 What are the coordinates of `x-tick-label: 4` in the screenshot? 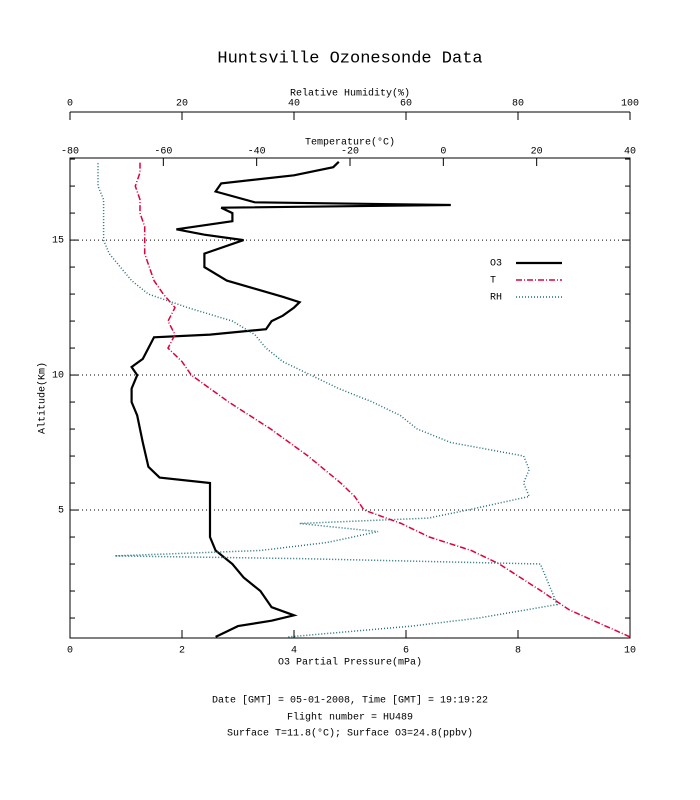 It's located at (294, 651).